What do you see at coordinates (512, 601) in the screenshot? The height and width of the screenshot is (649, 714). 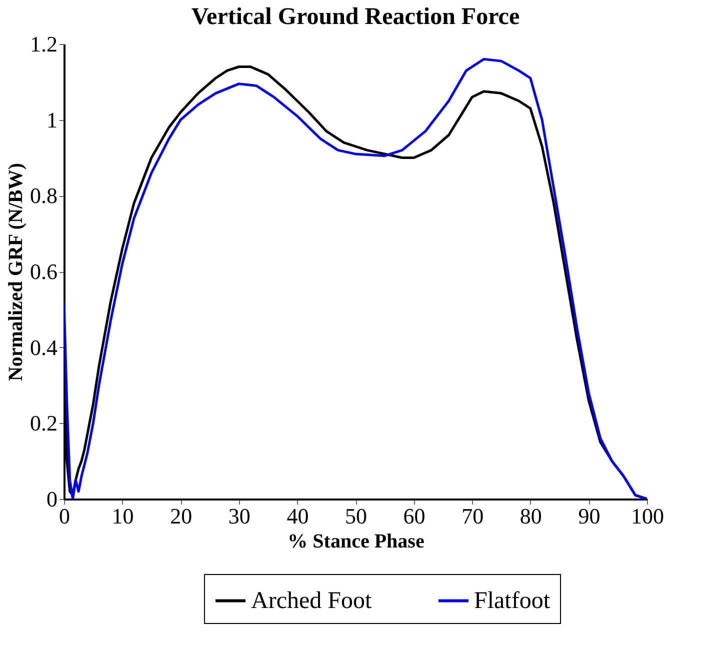 I see `legend-label: Flatfoot` at bounding box center [512, 601].